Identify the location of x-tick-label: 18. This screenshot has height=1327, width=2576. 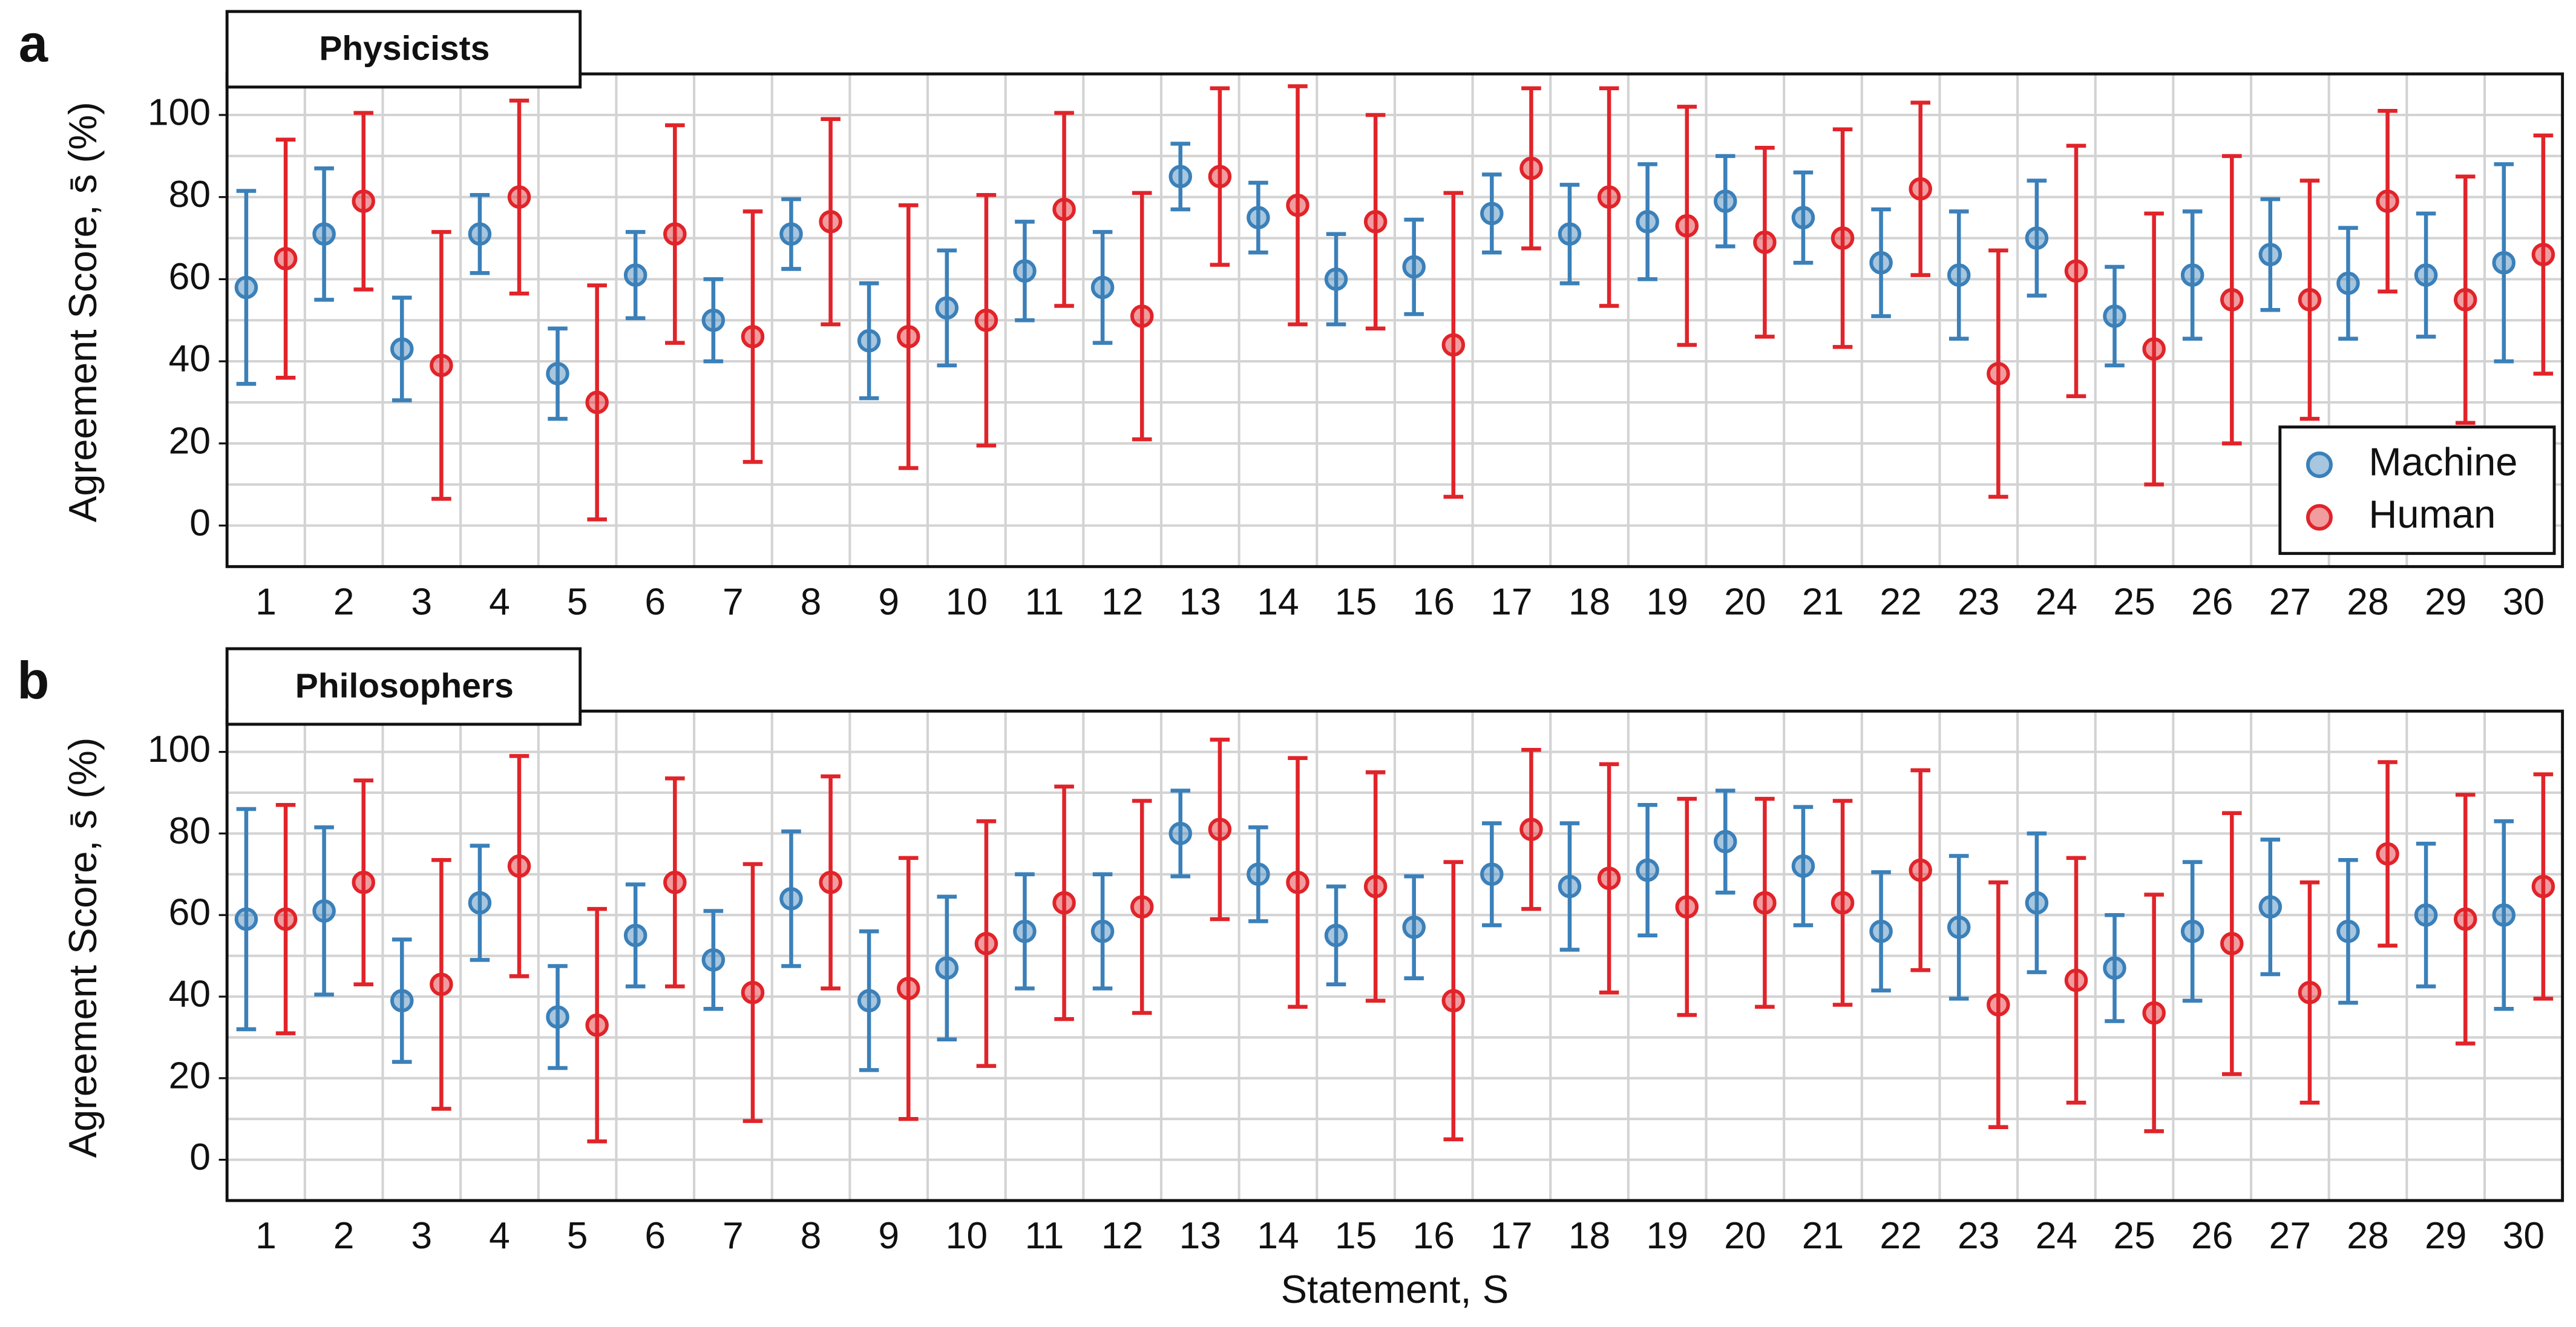
(1589, 1235).